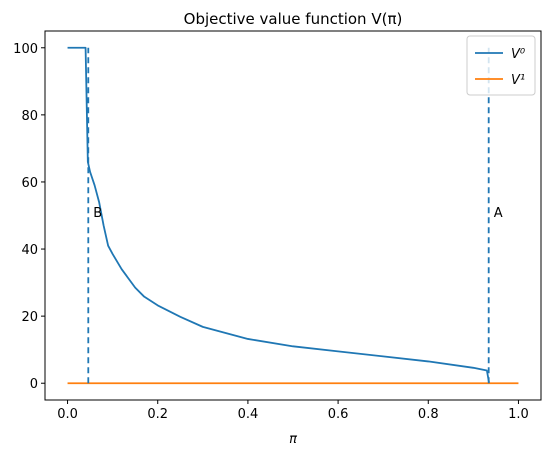 The height and width of the screenshot is (455, 552). I want to click on y-axis-ticks: 0 20 40 60 80 100, so click(29, 217).